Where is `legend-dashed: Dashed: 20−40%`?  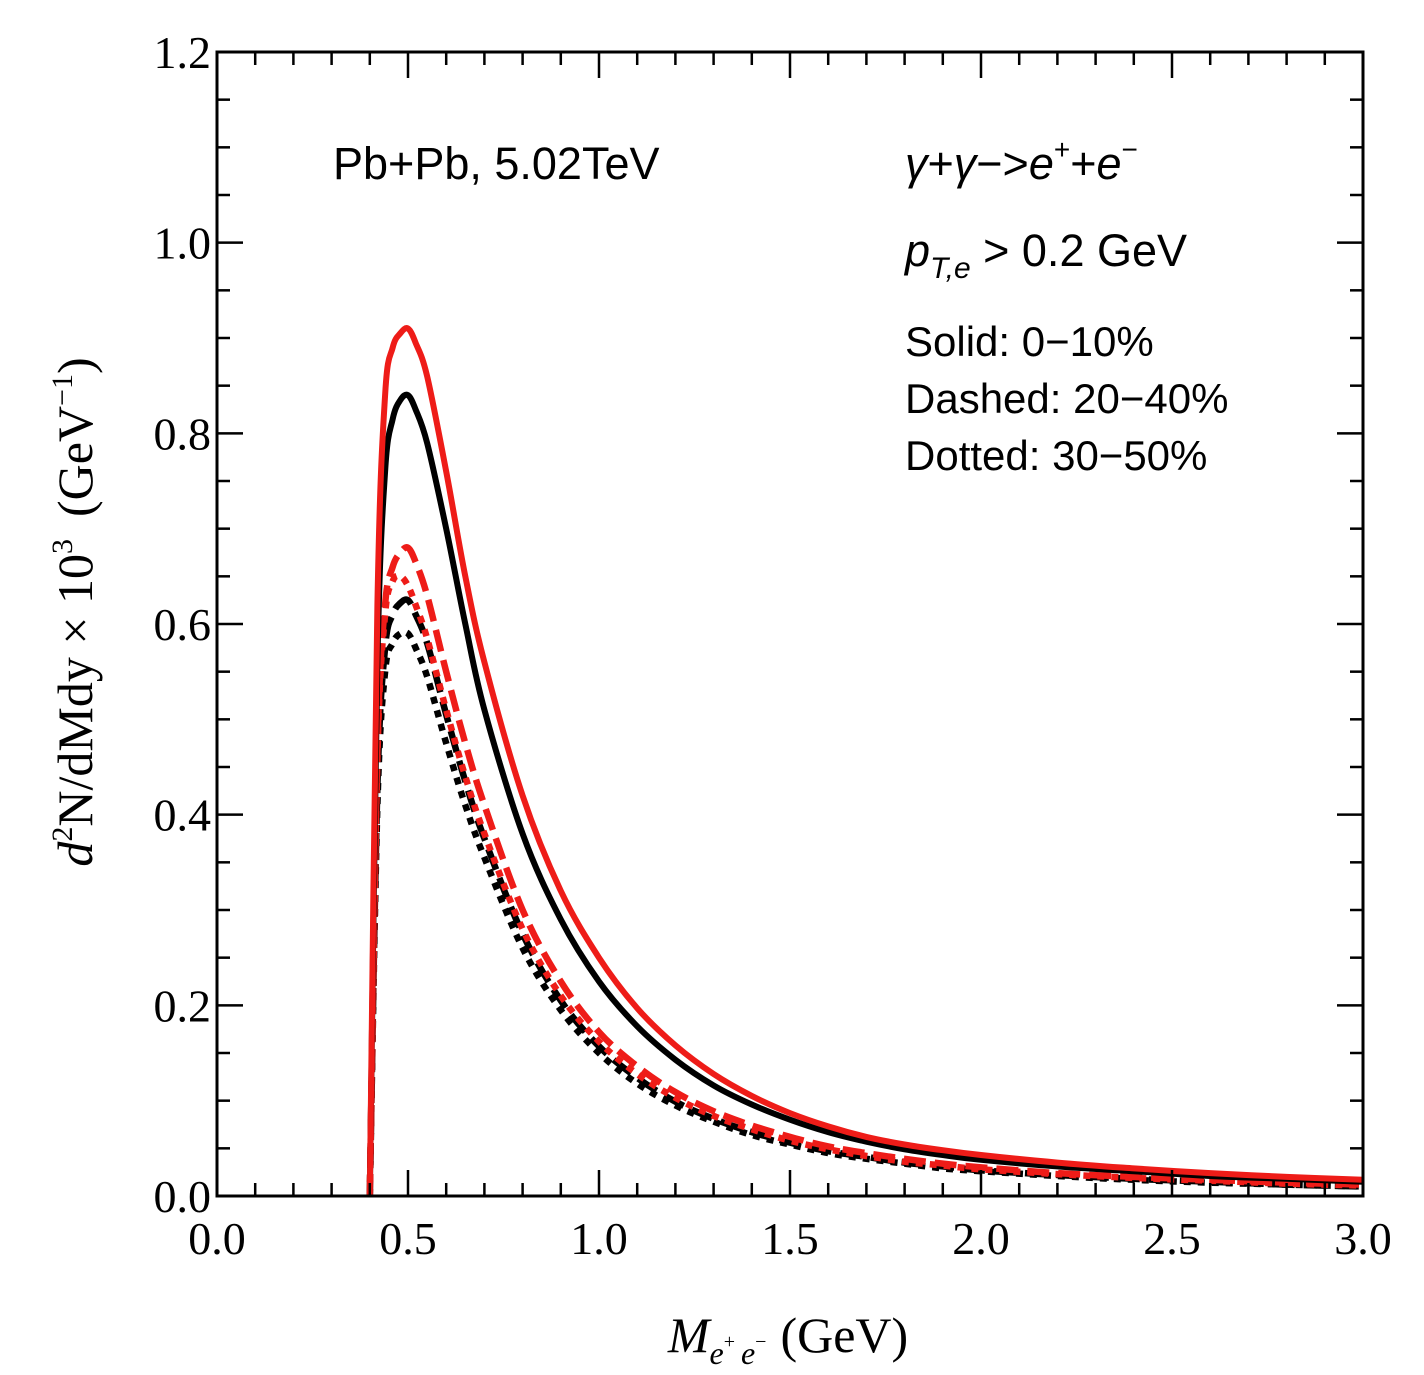
legend-dashed: Dashed: 20−40% is located at coordinates (1066, 398).